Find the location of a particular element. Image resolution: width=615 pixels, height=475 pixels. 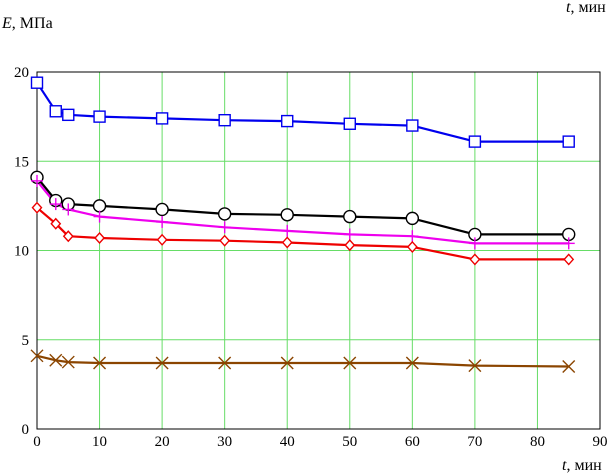

y-tick-label: 20 is located at coordinates (21, 73).